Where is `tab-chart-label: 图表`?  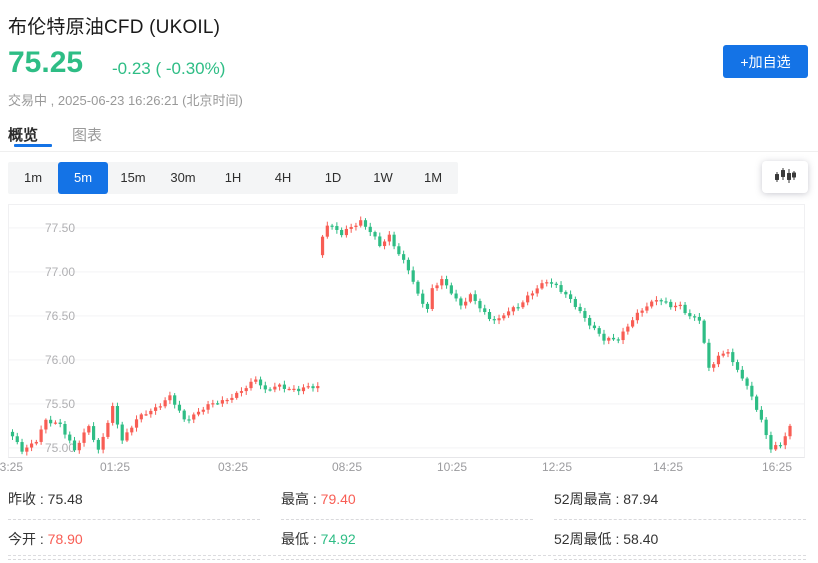 tab-chart-label: 图表 is located at coordinates (87, 135).